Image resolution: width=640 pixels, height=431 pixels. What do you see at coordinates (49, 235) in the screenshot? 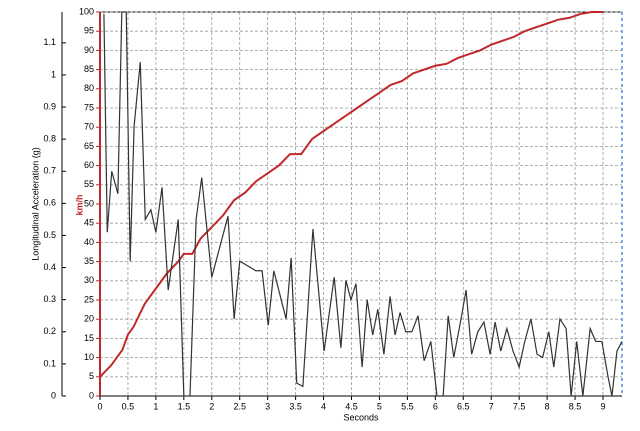
I see `y-tick-label: 0.5` at bounding box center [49, 235].